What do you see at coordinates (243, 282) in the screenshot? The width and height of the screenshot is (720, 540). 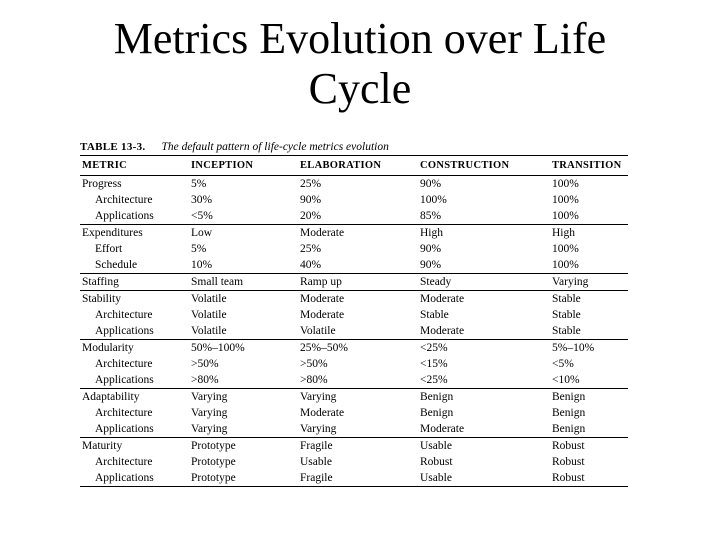 I see `cell-inception: Small team` at bounding box center [243, 282].